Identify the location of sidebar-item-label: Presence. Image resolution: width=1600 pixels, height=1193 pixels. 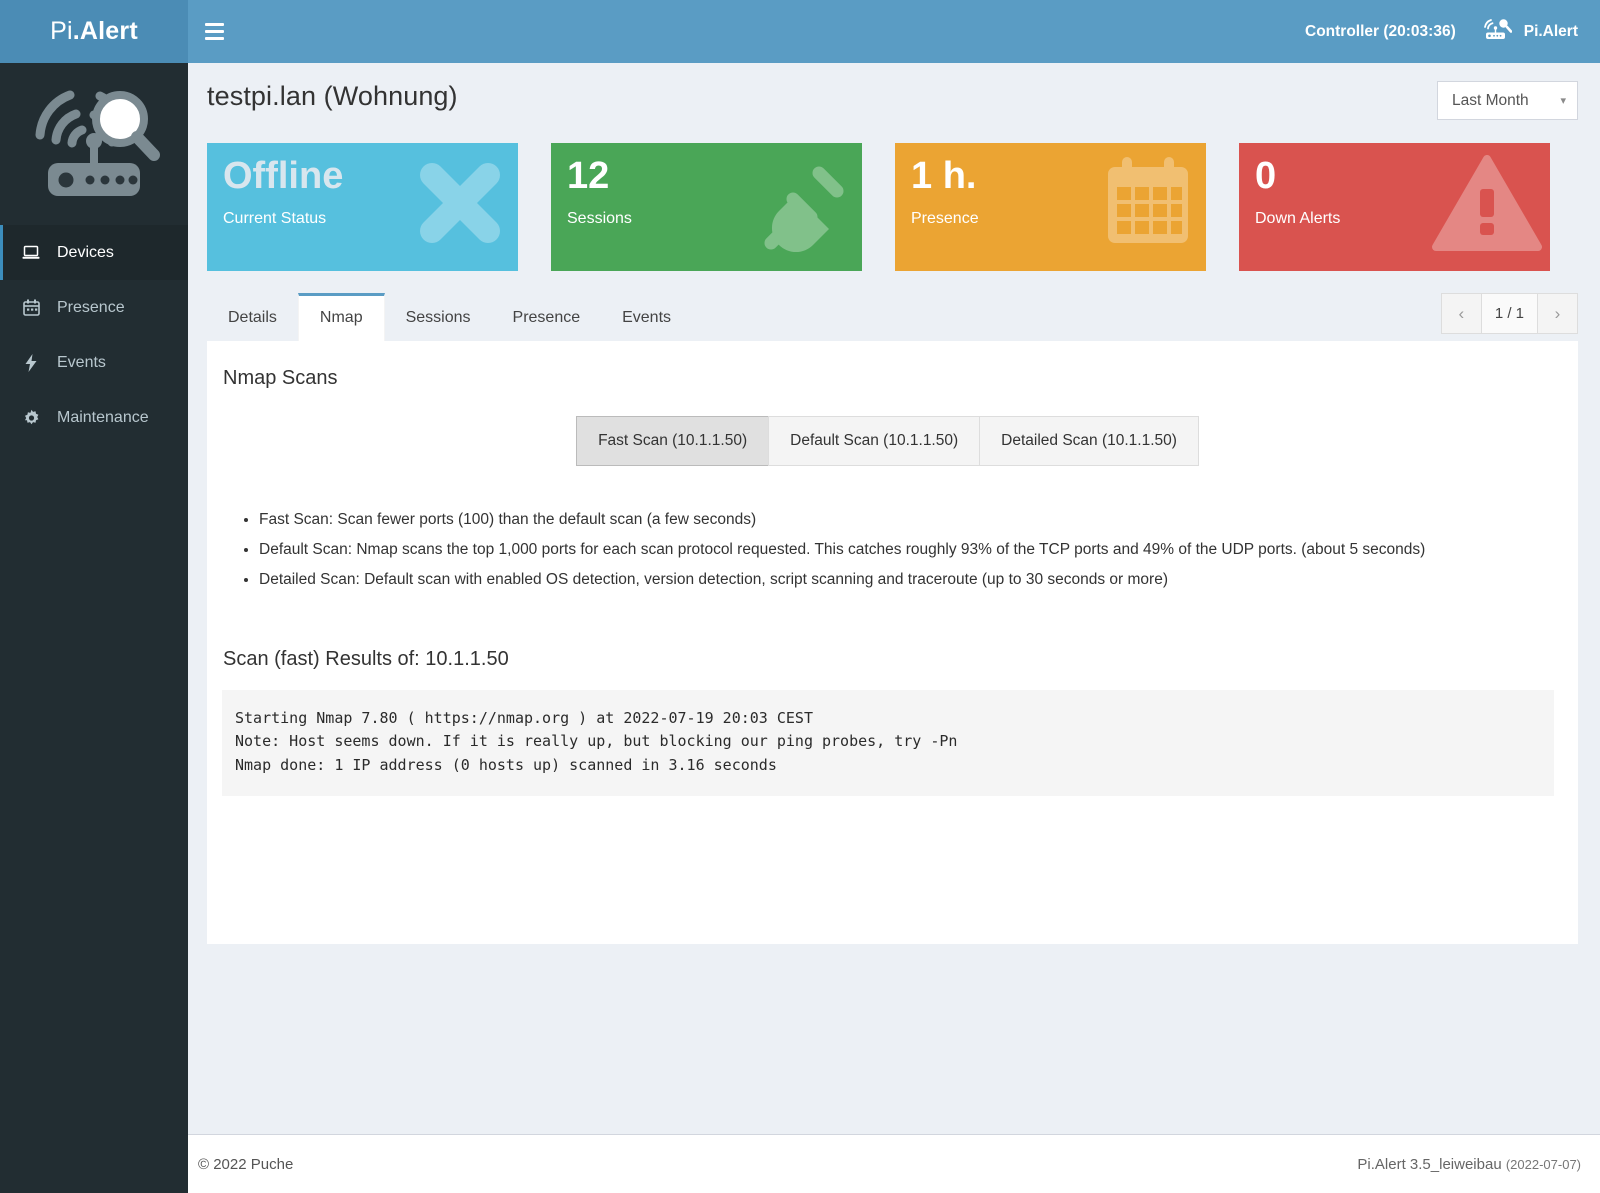
(91, 307).